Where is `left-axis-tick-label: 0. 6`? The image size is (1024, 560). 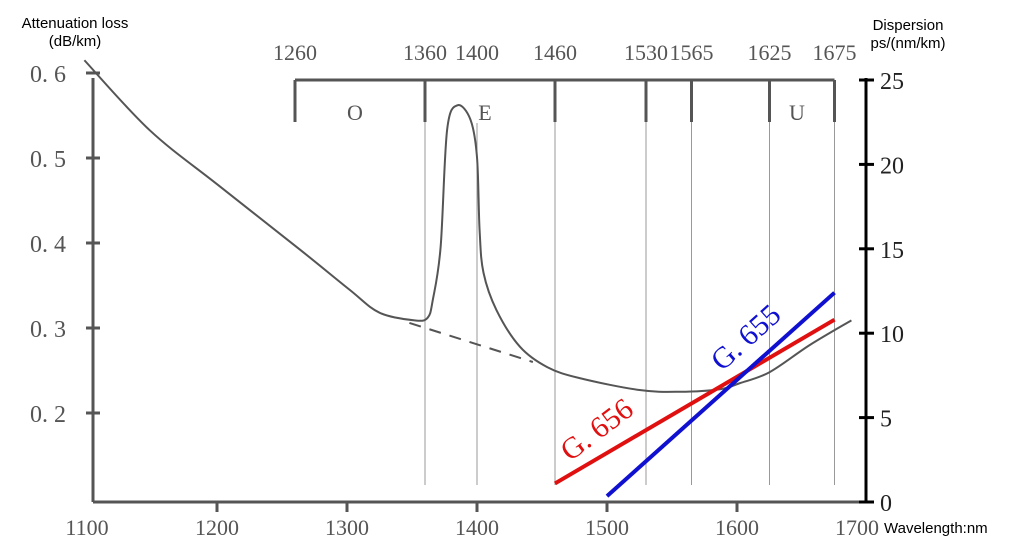 left-axis-tick-label: 0. 6 is located at coordinates (48, 75).